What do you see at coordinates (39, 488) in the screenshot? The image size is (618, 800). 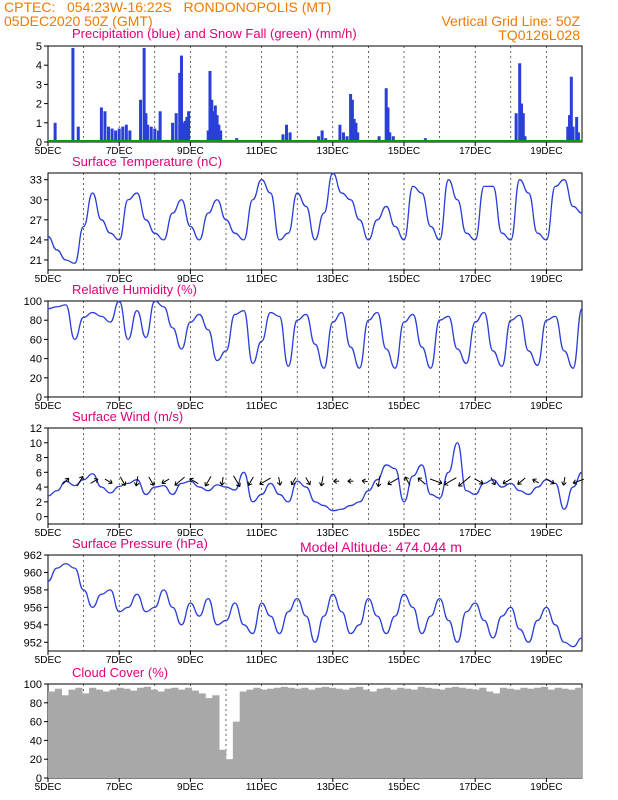 I see `y-tick-label: 4` at bounding box center [39, 488].